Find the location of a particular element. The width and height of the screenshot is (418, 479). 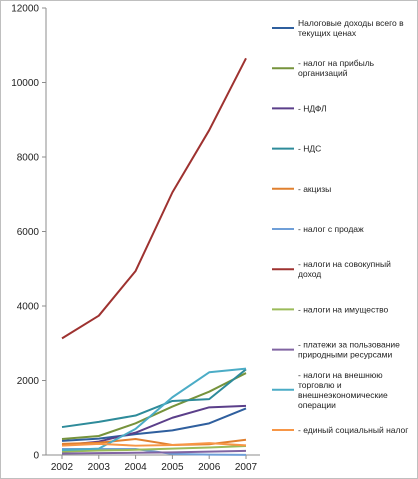

legend-label: - НДФЛ is located at coordinates (312, 108).